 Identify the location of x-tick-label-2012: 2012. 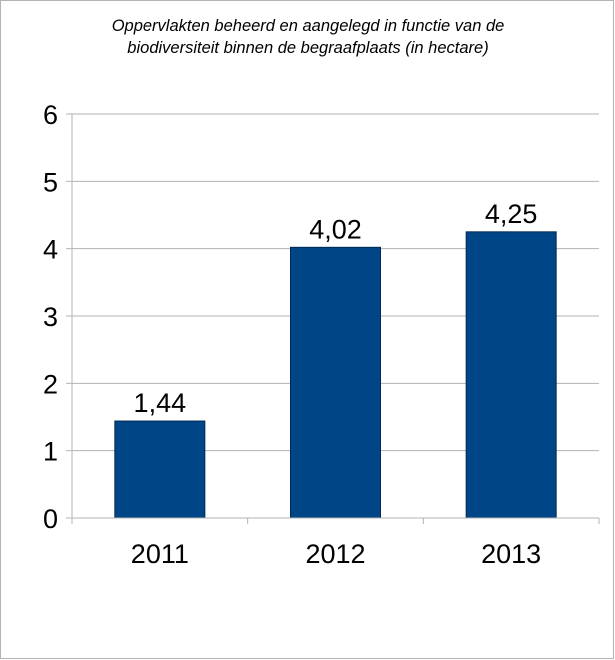
(335, 554).